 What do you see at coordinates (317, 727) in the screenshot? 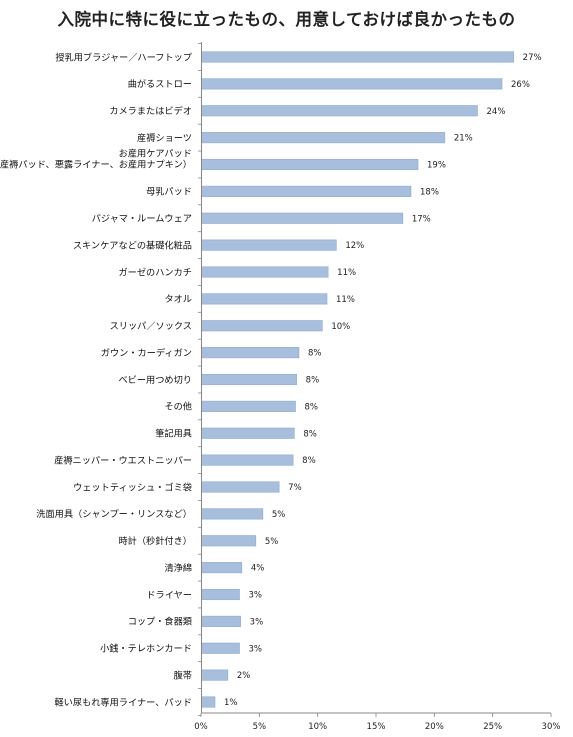
I see `x-tick-label: 10%` at bounding box center [317, 727].